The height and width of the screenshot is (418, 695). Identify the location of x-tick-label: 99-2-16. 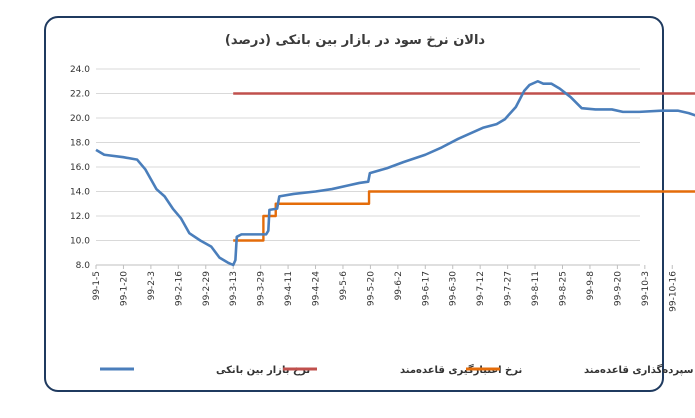
(179, 288).